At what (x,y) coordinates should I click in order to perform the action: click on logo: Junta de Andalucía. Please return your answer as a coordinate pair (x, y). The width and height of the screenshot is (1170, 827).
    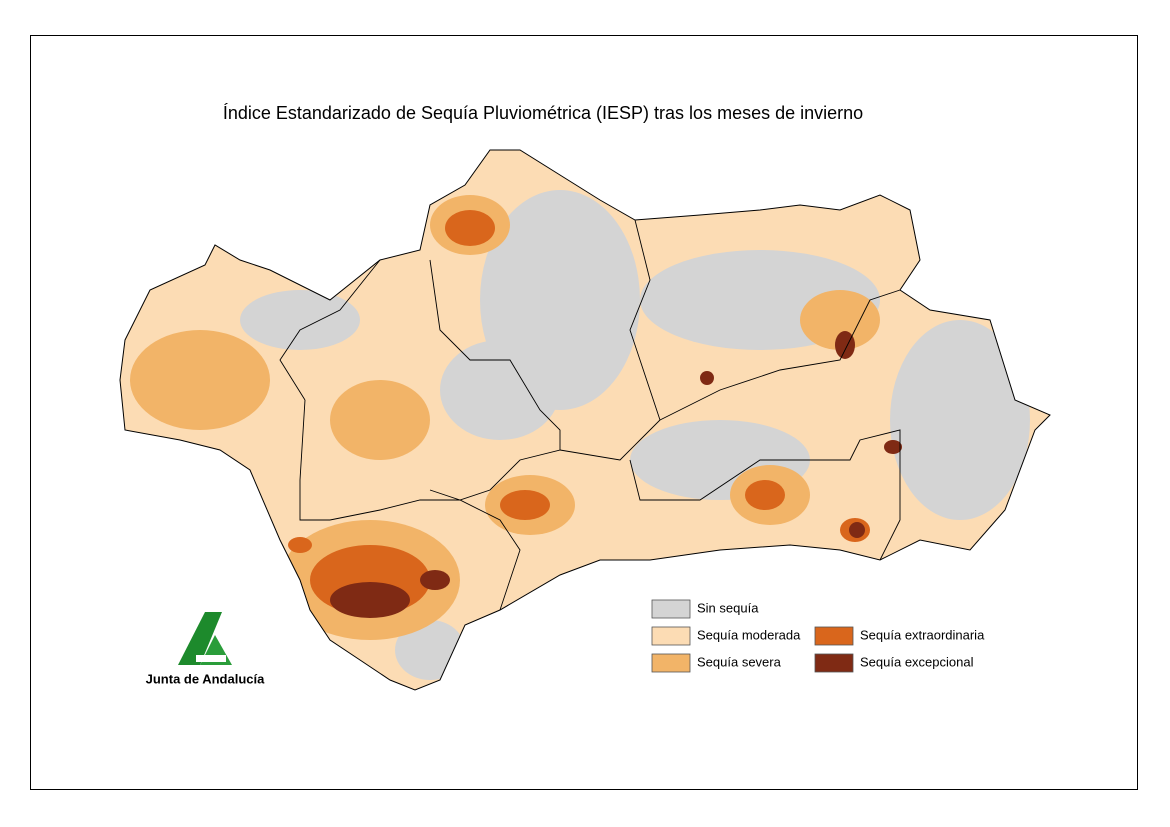
    Looking at the image, I should click on (205, 649).